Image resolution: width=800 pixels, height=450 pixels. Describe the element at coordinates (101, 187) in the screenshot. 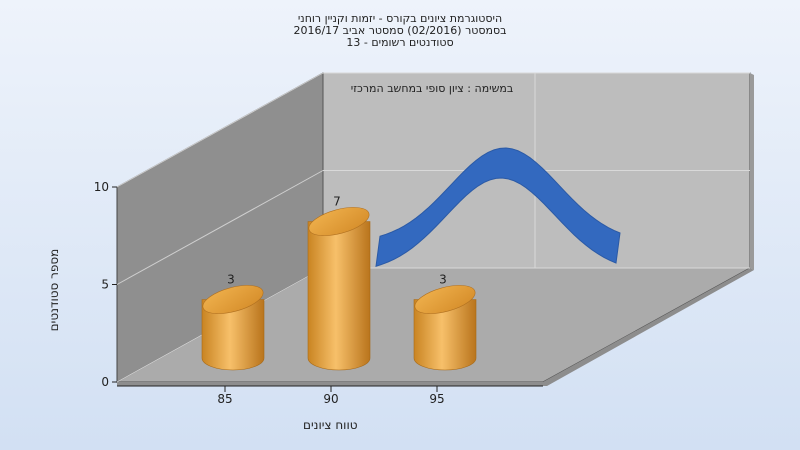

I see `y-tick-label: 10` at that location.